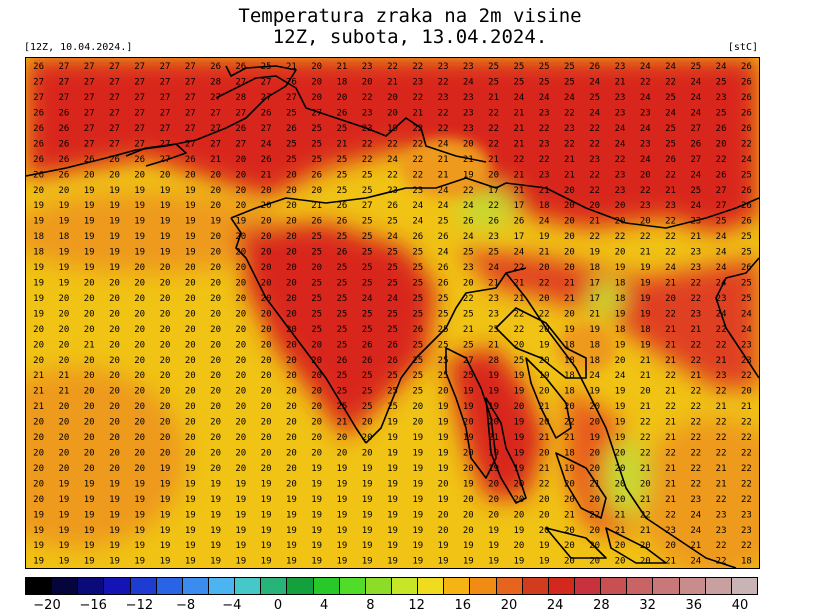 This screenshot has width=820, height=615. I want to click on map-subtitle: 12Z, subota, 13.04.2024., so click(410, 37).